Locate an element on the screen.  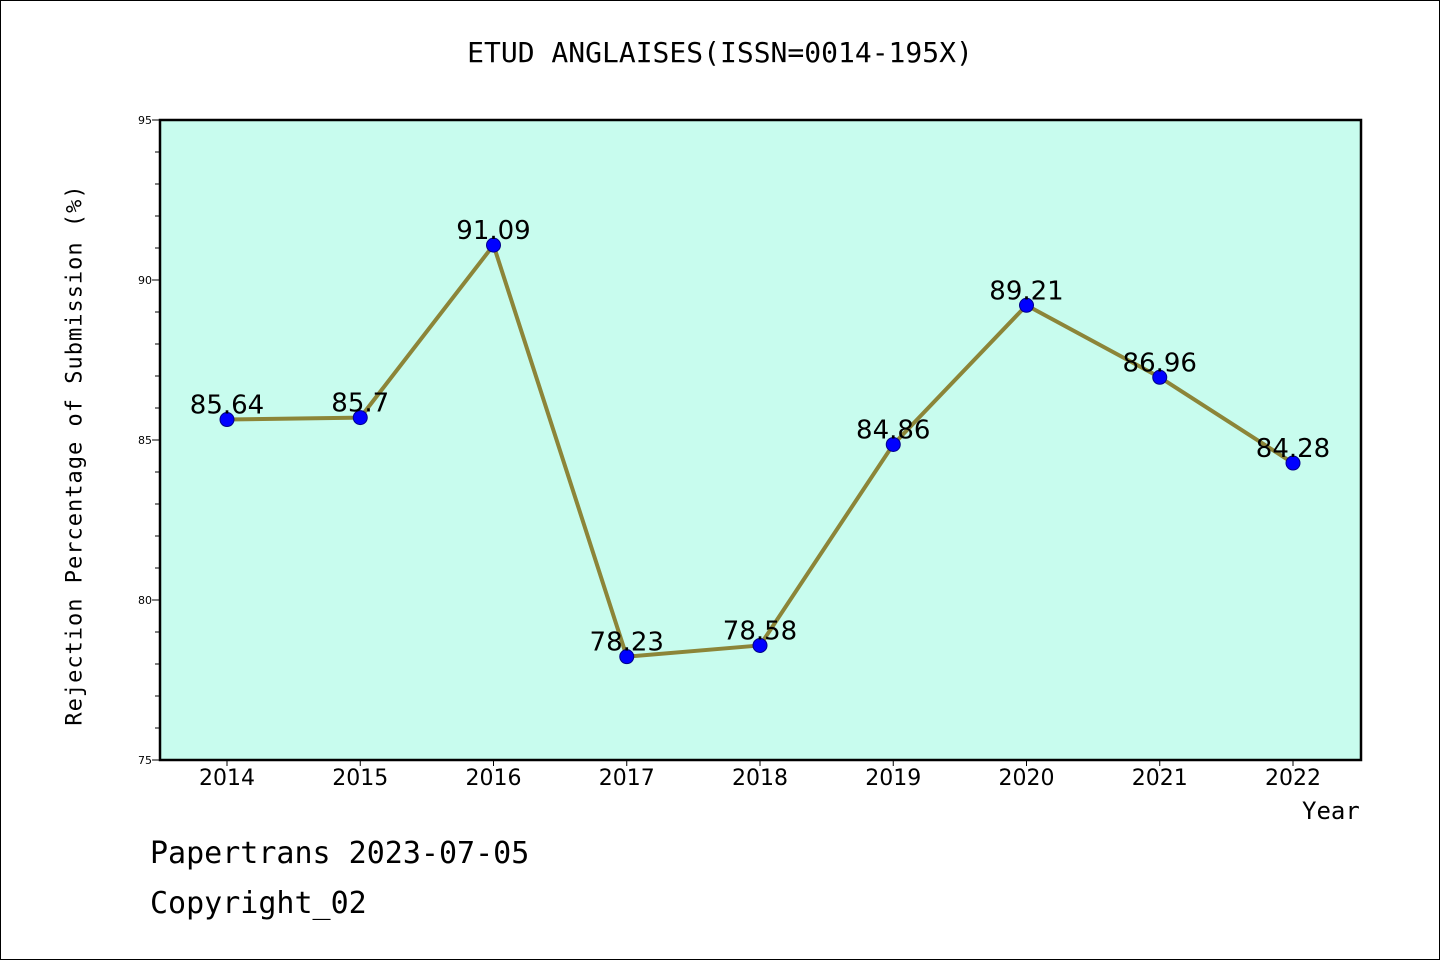
x-tick-label: 2018 is located at coordinates (760, 778).